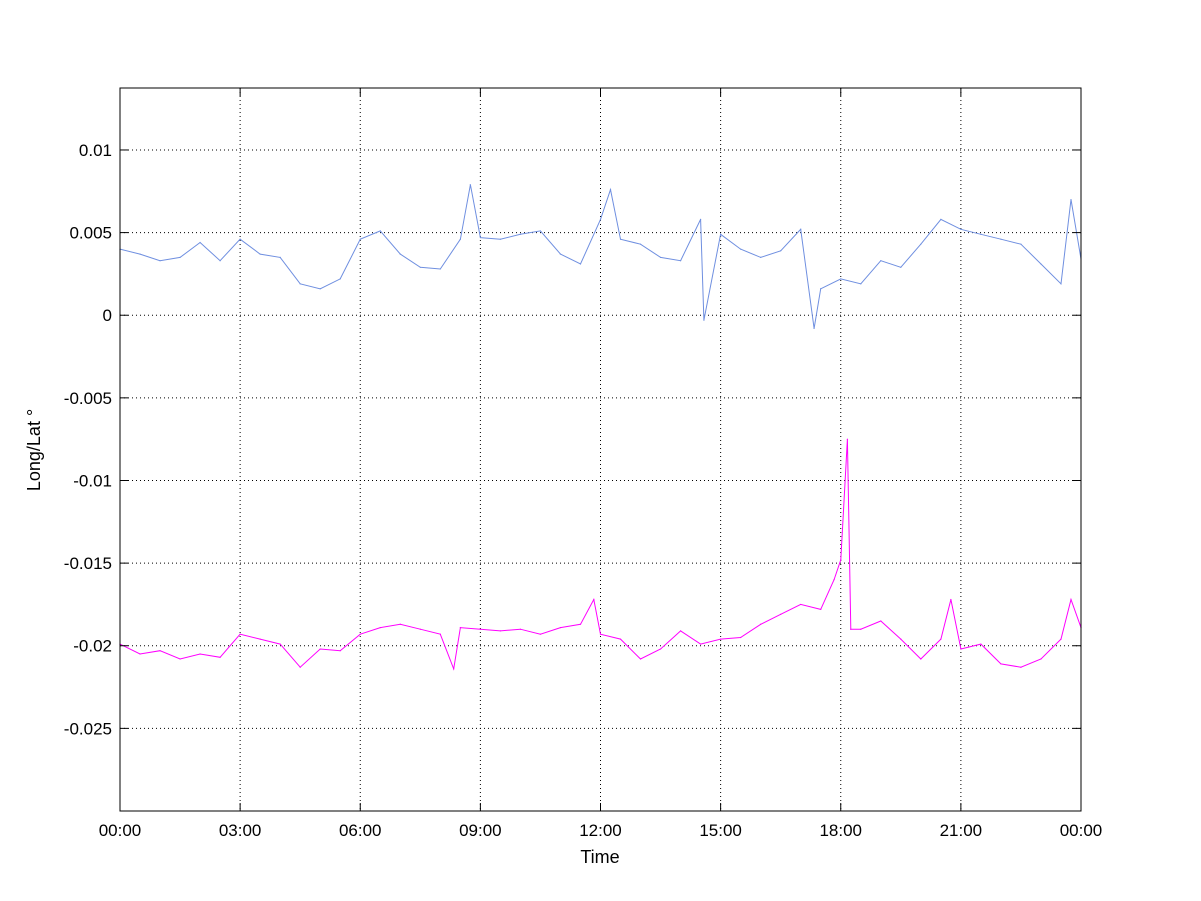  What do you see at coordinates (961, 830) in the screenshot?
I see `x-tick-label: 21:00` at bounding box center [961, 830].